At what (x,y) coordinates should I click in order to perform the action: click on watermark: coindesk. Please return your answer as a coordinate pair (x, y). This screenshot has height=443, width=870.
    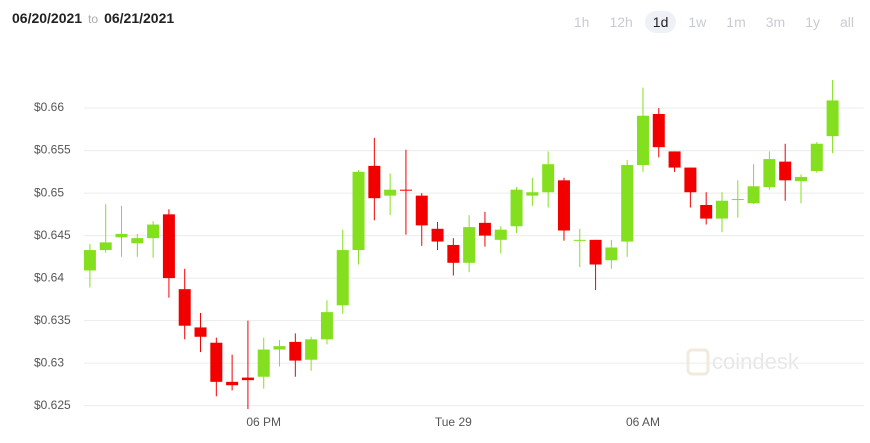
    Looking at the image, I should click on (743, 362).